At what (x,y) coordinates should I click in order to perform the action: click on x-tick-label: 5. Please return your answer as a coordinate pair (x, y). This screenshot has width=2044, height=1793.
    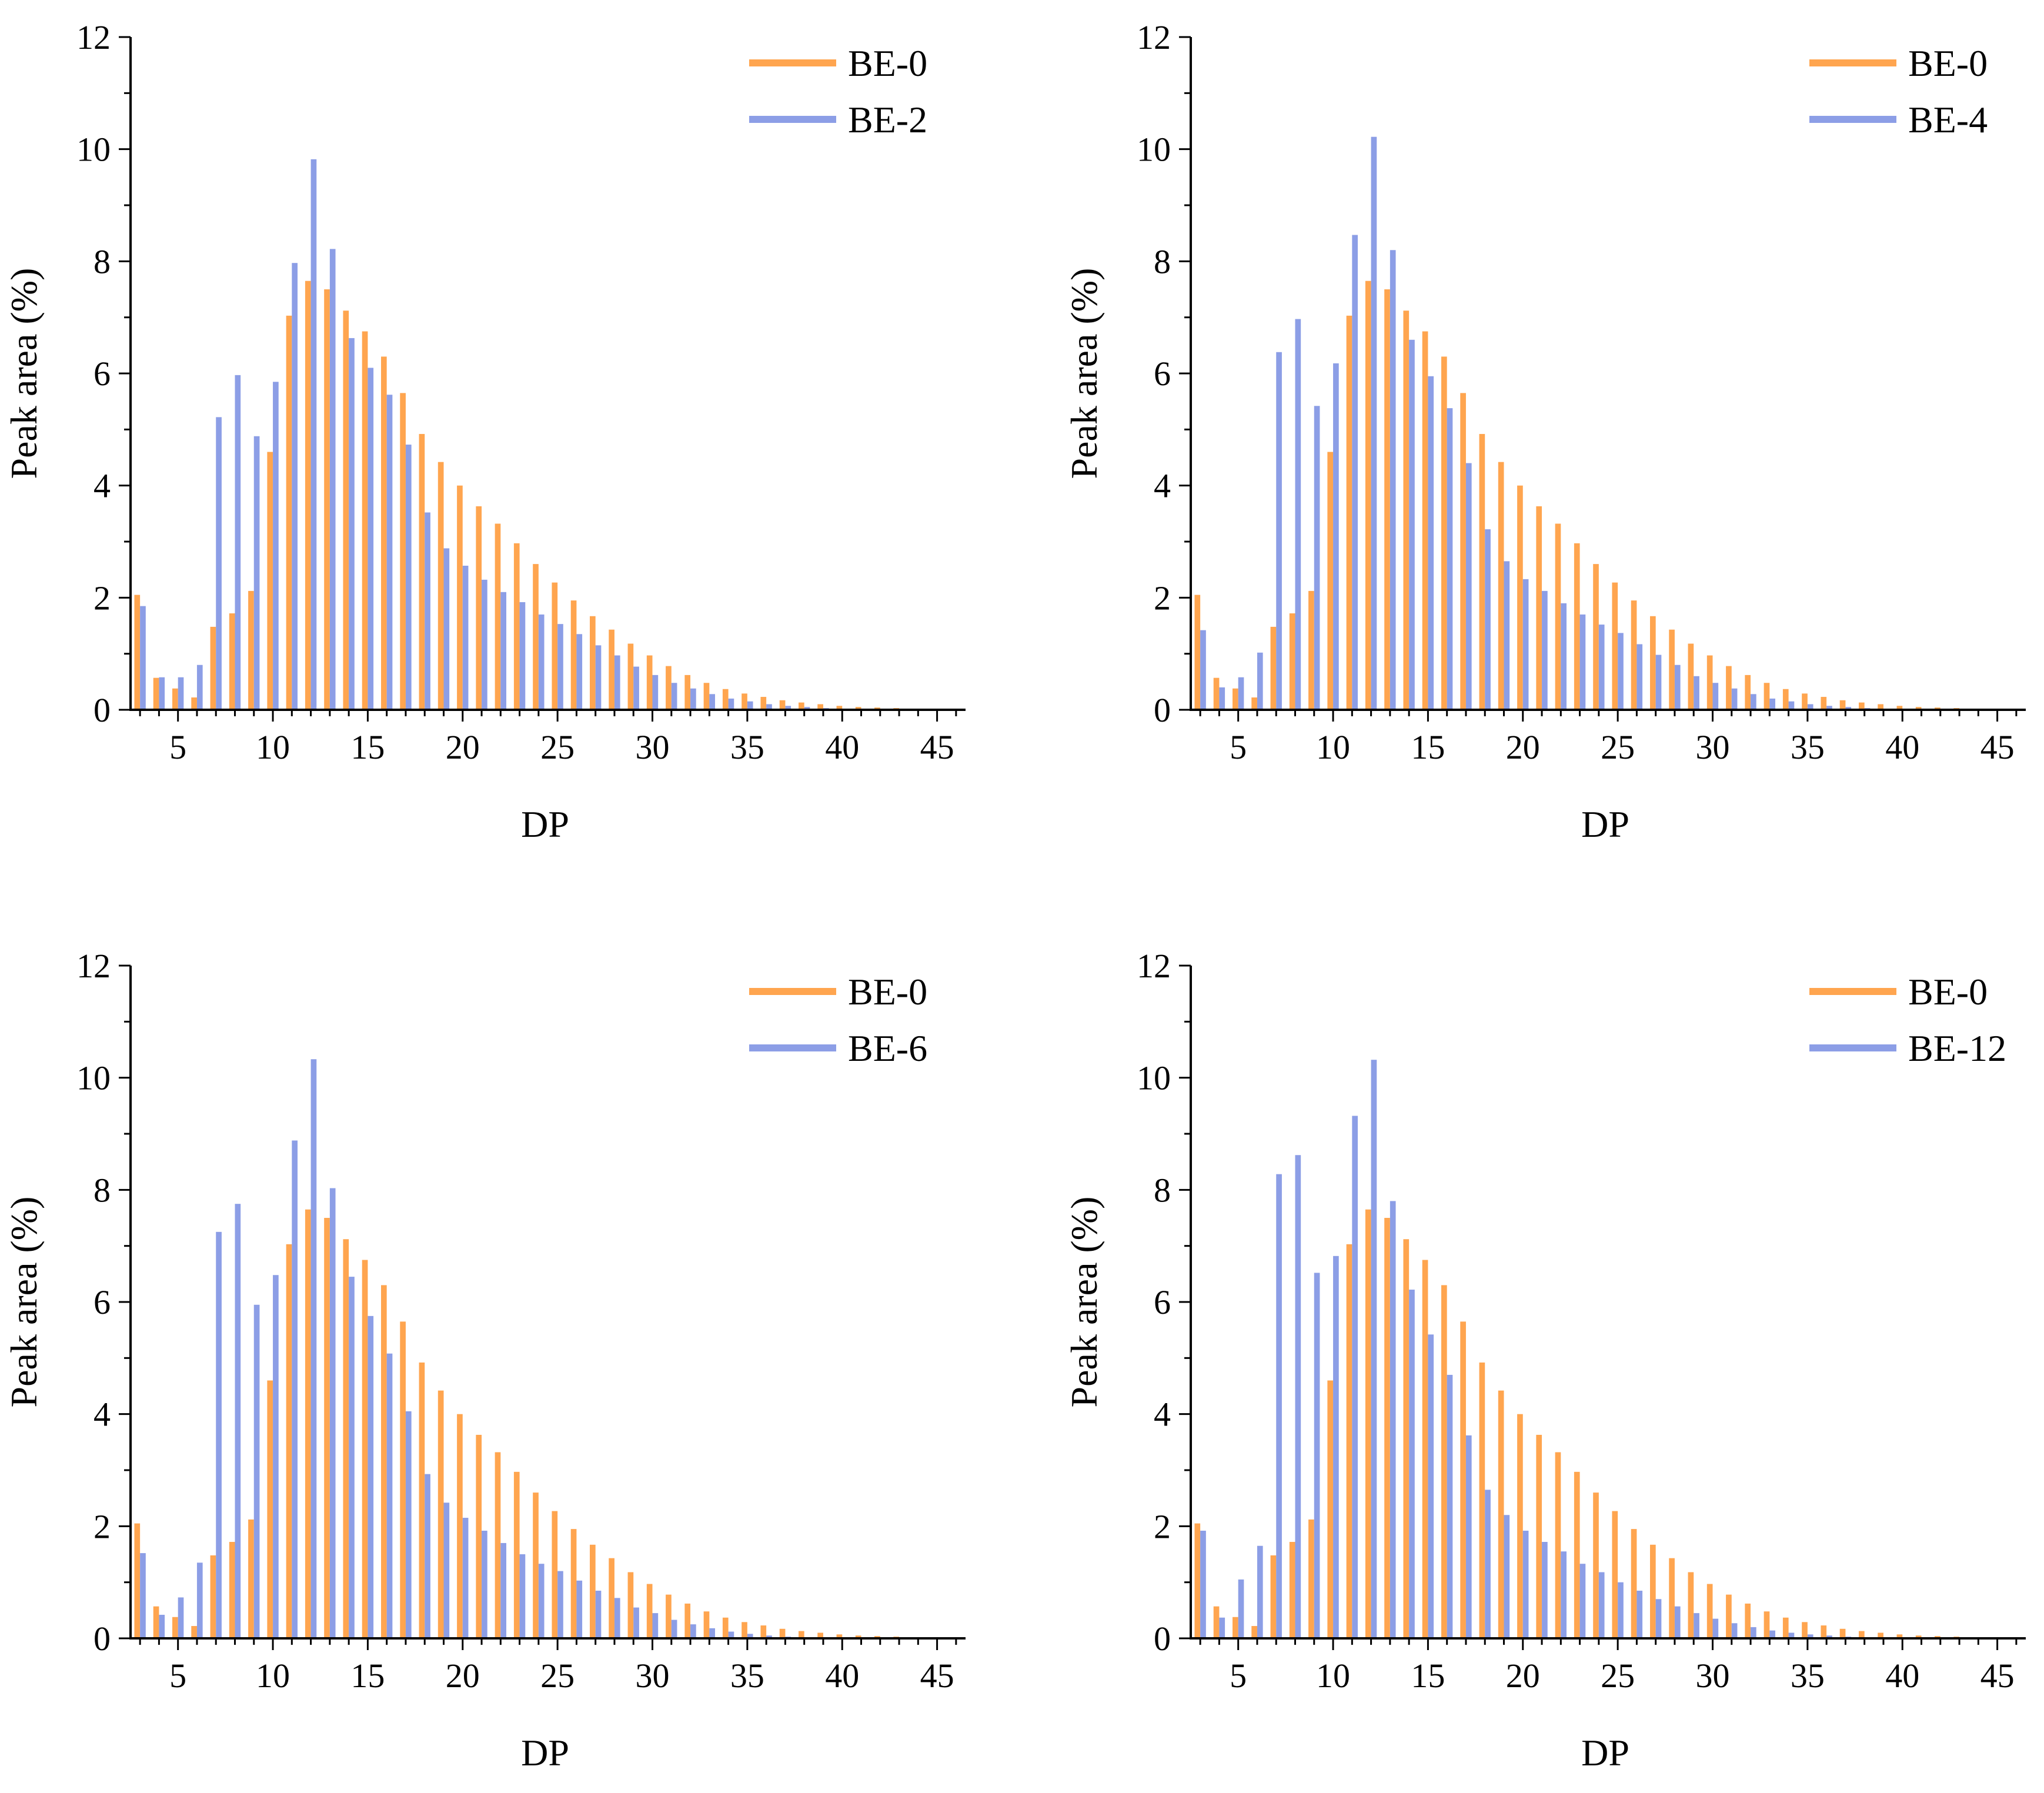
    Looking at the image, I should click on (178, 747).